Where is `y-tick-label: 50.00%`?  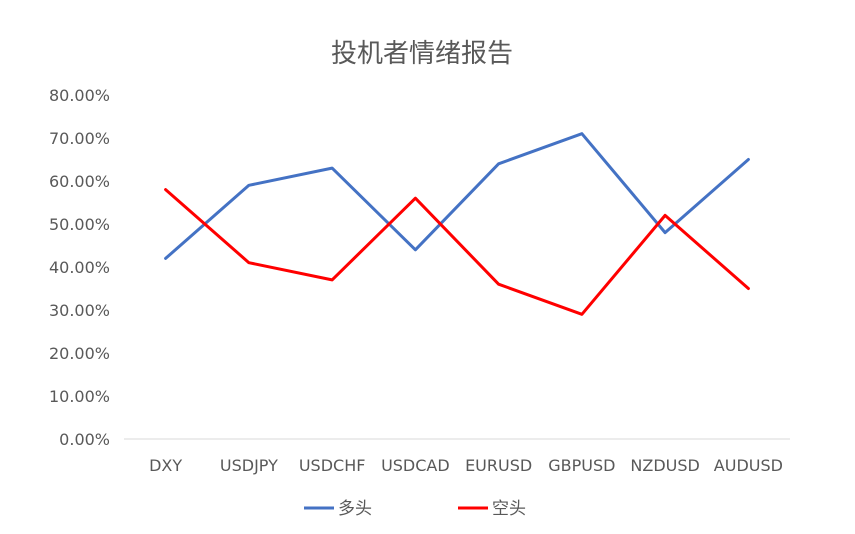 y-tick-label: 50.00% is located at coordinates (79, 224).